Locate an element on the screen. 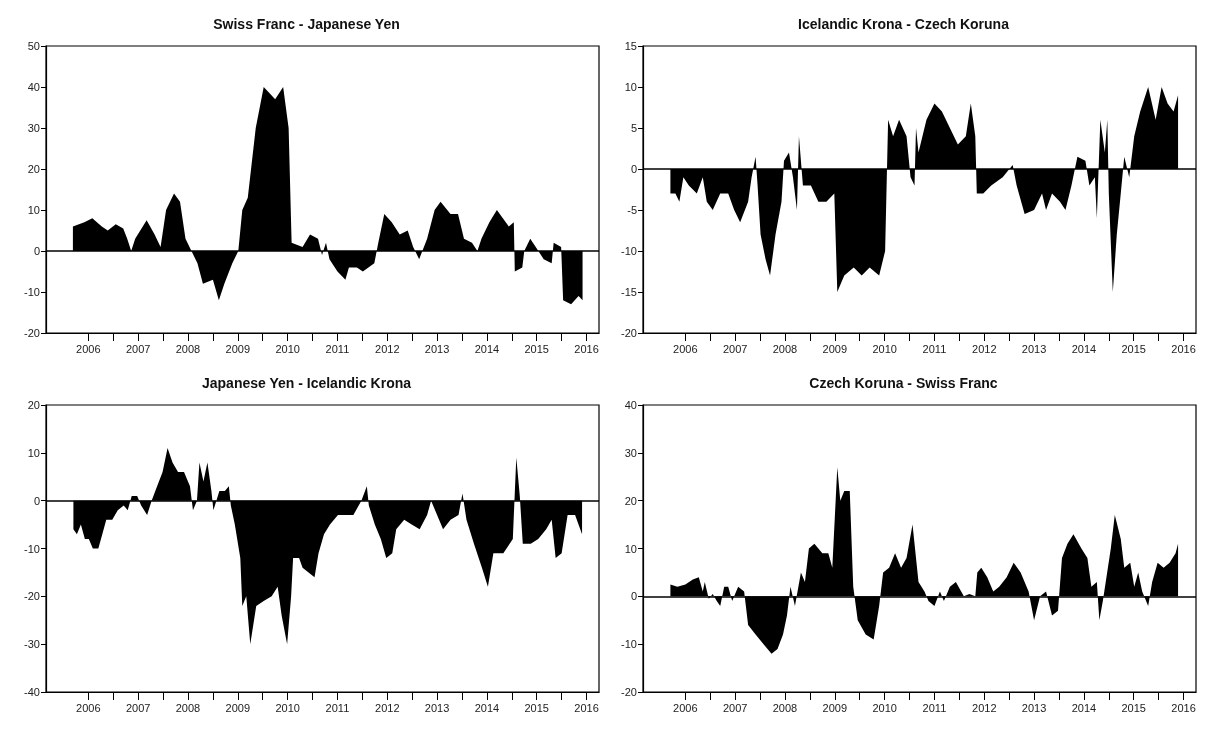 The width and height of the screenshot is (1211, 735). y-tick-label: -5 is located at coordinates (632, 210).